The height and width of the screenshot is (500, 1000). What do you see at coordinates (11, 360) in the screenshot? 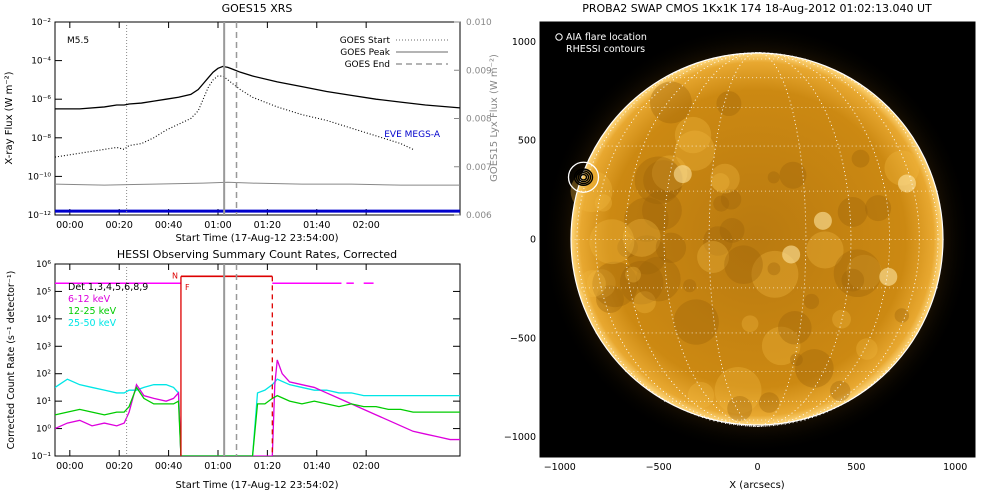
I see `hessi-ylabel: Corrected Count Rate (s⁻¹ detector⁻¹)` at bounding box center [11, 360].